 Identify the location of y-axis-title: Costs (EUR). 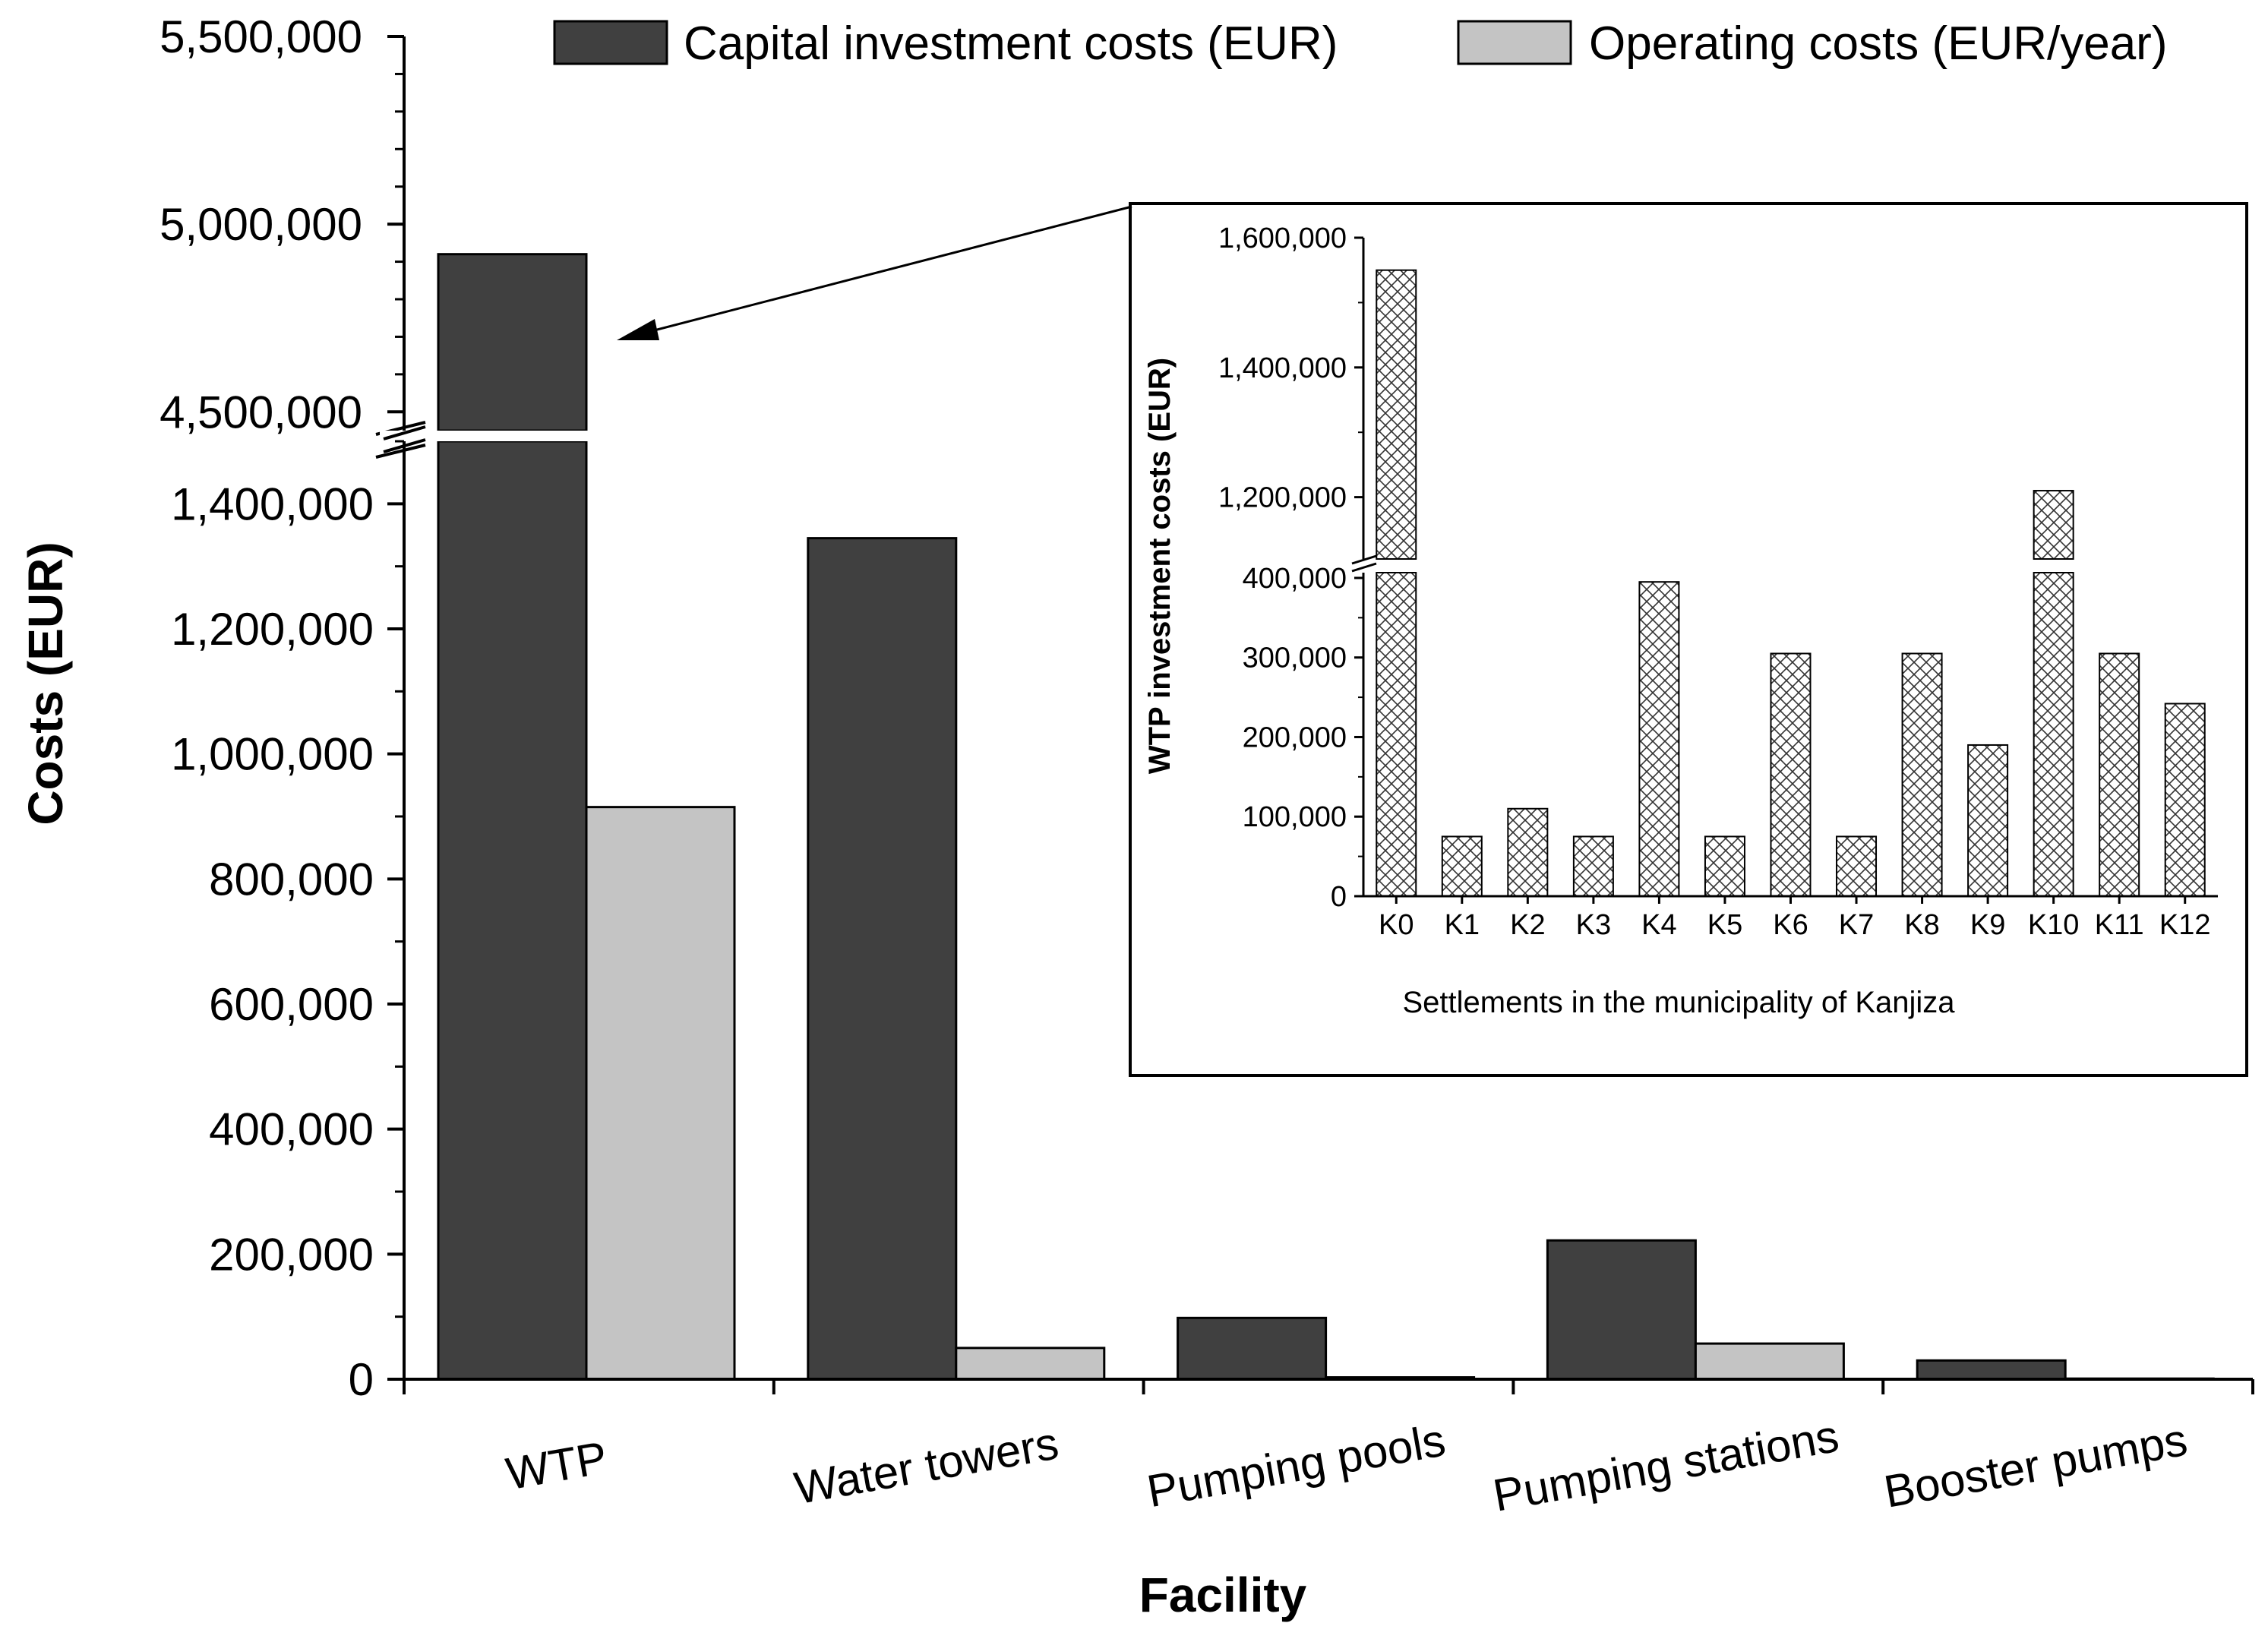
(45, 683).